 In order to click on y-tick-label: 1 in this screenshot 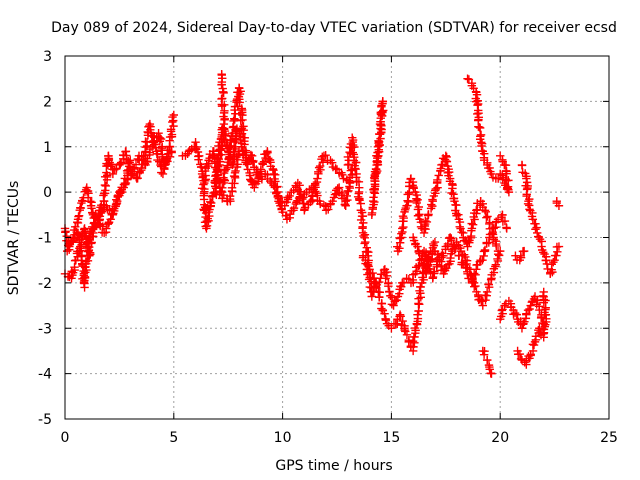, I will do `click(47, 148)`.